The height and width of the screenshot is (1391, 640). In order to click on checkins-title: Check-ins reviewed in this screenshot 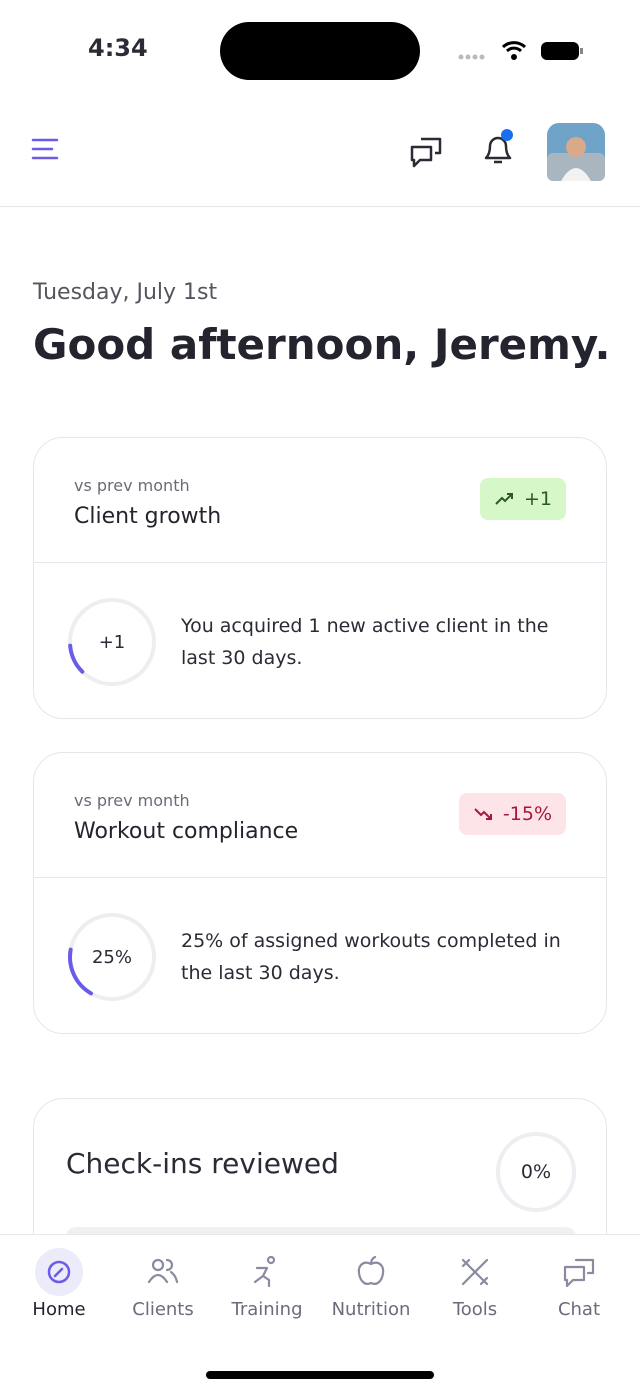, I will do `click(202, 1163)`.